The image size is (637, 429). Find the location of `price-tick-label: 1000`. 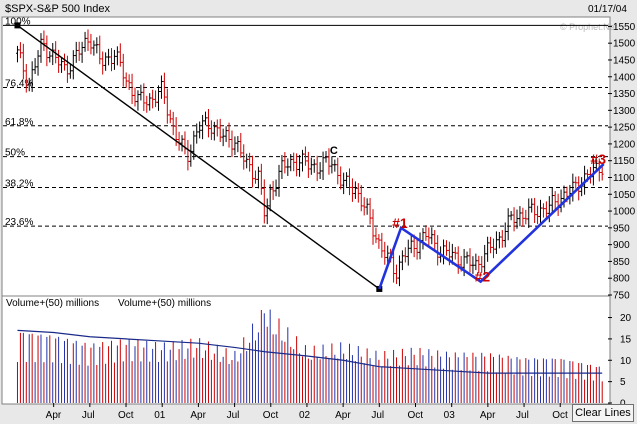

price-tick-label: 1000 is located at coordinates (624, 212).